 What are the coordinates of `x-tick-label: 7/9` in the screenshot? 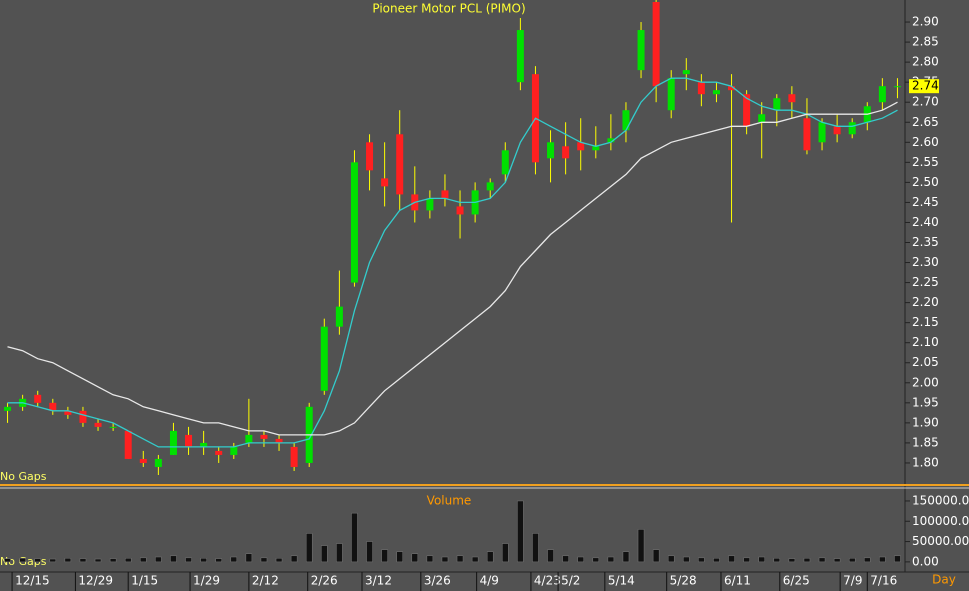 It's located at (852, 581).